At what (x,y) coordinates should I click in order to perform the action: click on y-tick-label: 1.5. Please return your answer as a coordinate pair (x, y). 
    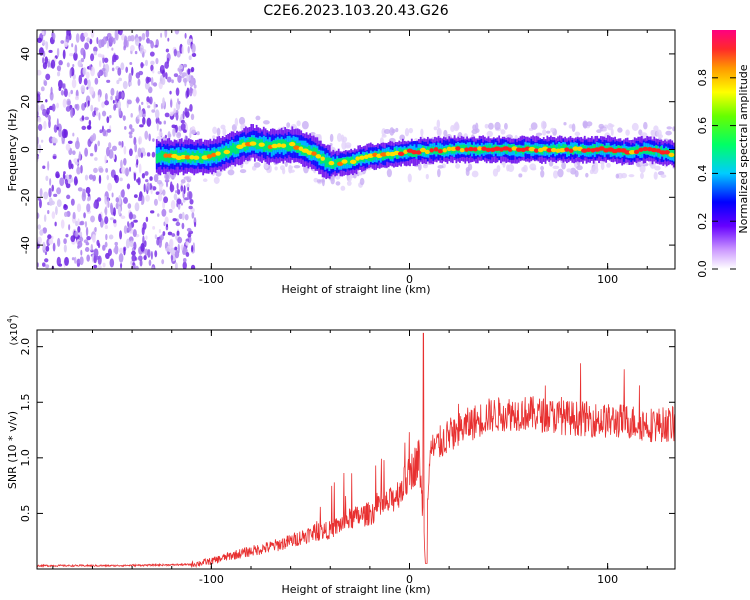
    Looking at the image, I should click on (25, 403).